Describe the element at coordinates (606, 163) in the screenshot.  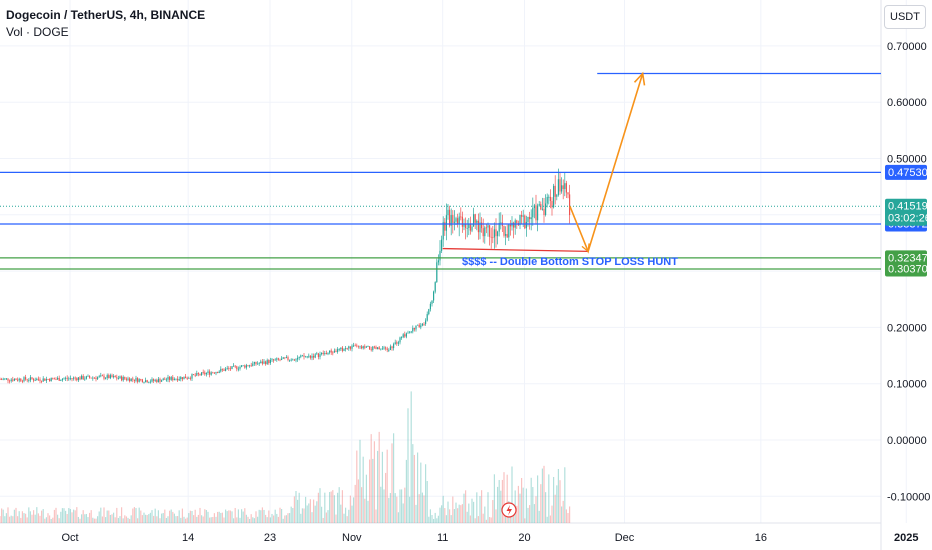
I see `projection-path` at that location.